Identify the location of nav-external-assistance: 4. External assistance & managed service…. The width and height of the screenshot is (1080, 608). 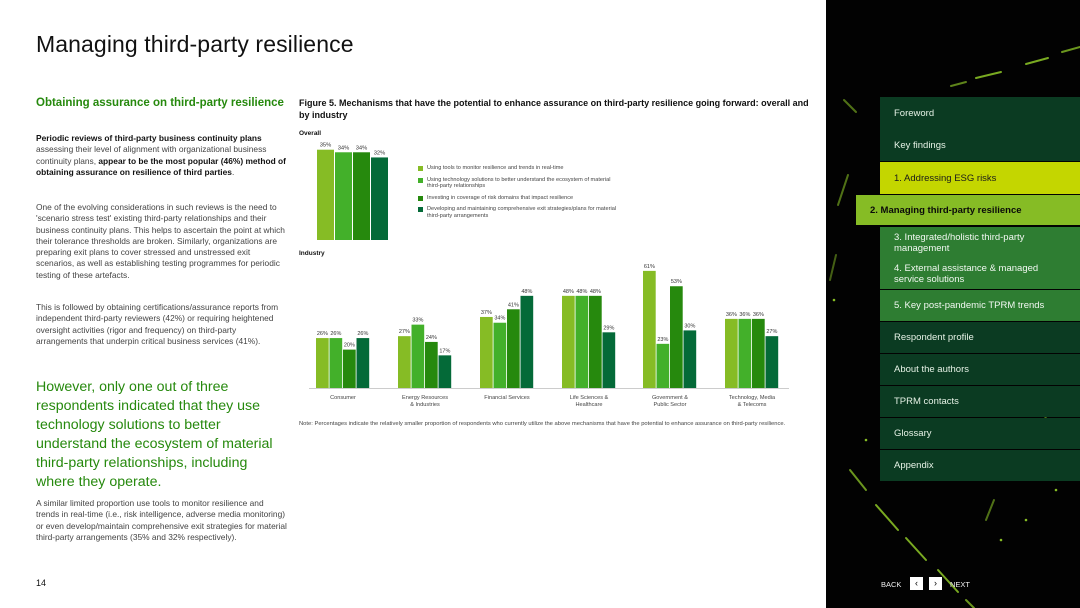
(980, 273).